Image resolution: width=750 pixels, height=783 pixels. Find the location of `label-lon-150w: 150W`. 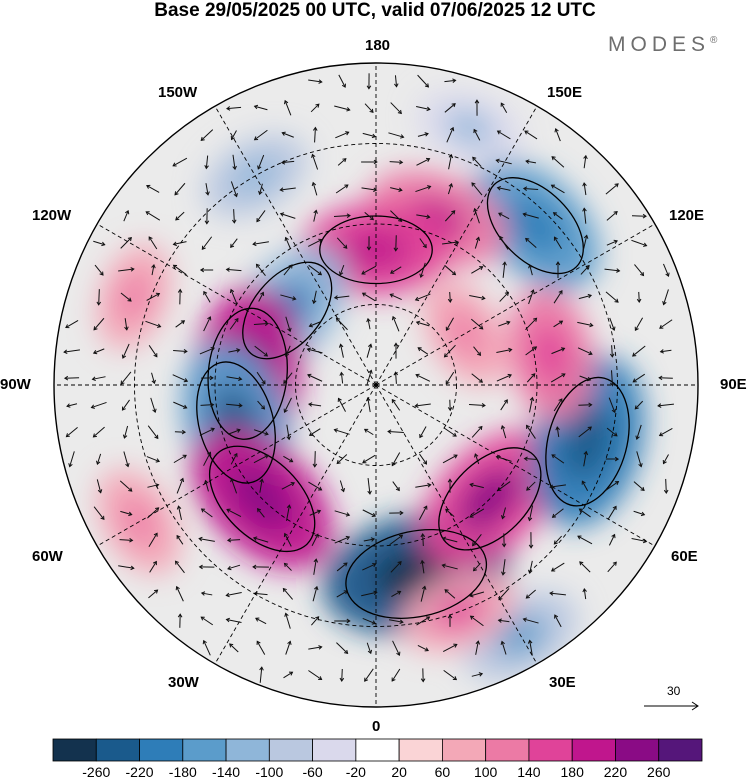

label-lon-150w: 150W is located at coordinates (178, 92).